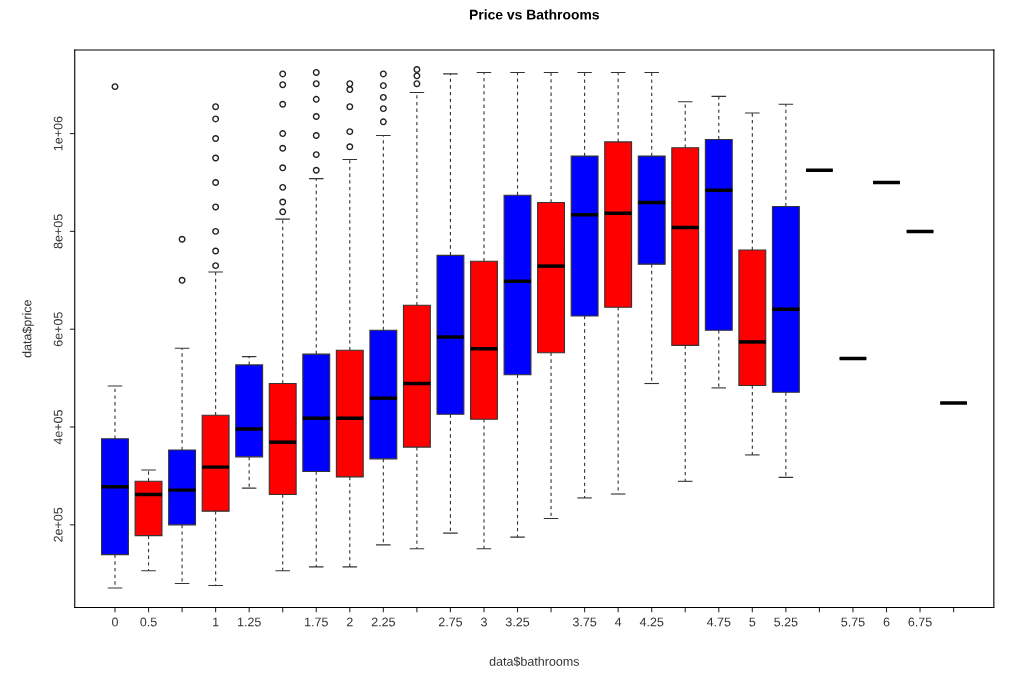 The image size is (1010, 675). Describe the element at coordinates (517, 622) in the screenshot. I see `x-tick-label: 3.25` at that location.